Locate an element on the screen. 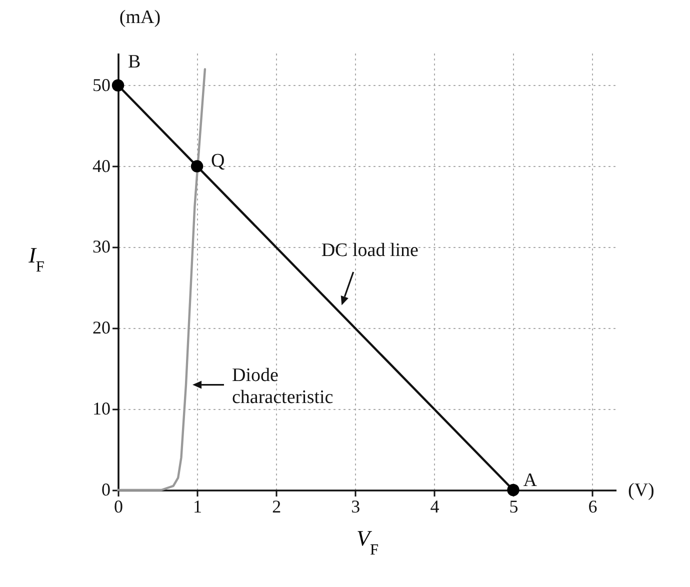  y-tick-label: 30 is located at coordinates (101, 246).